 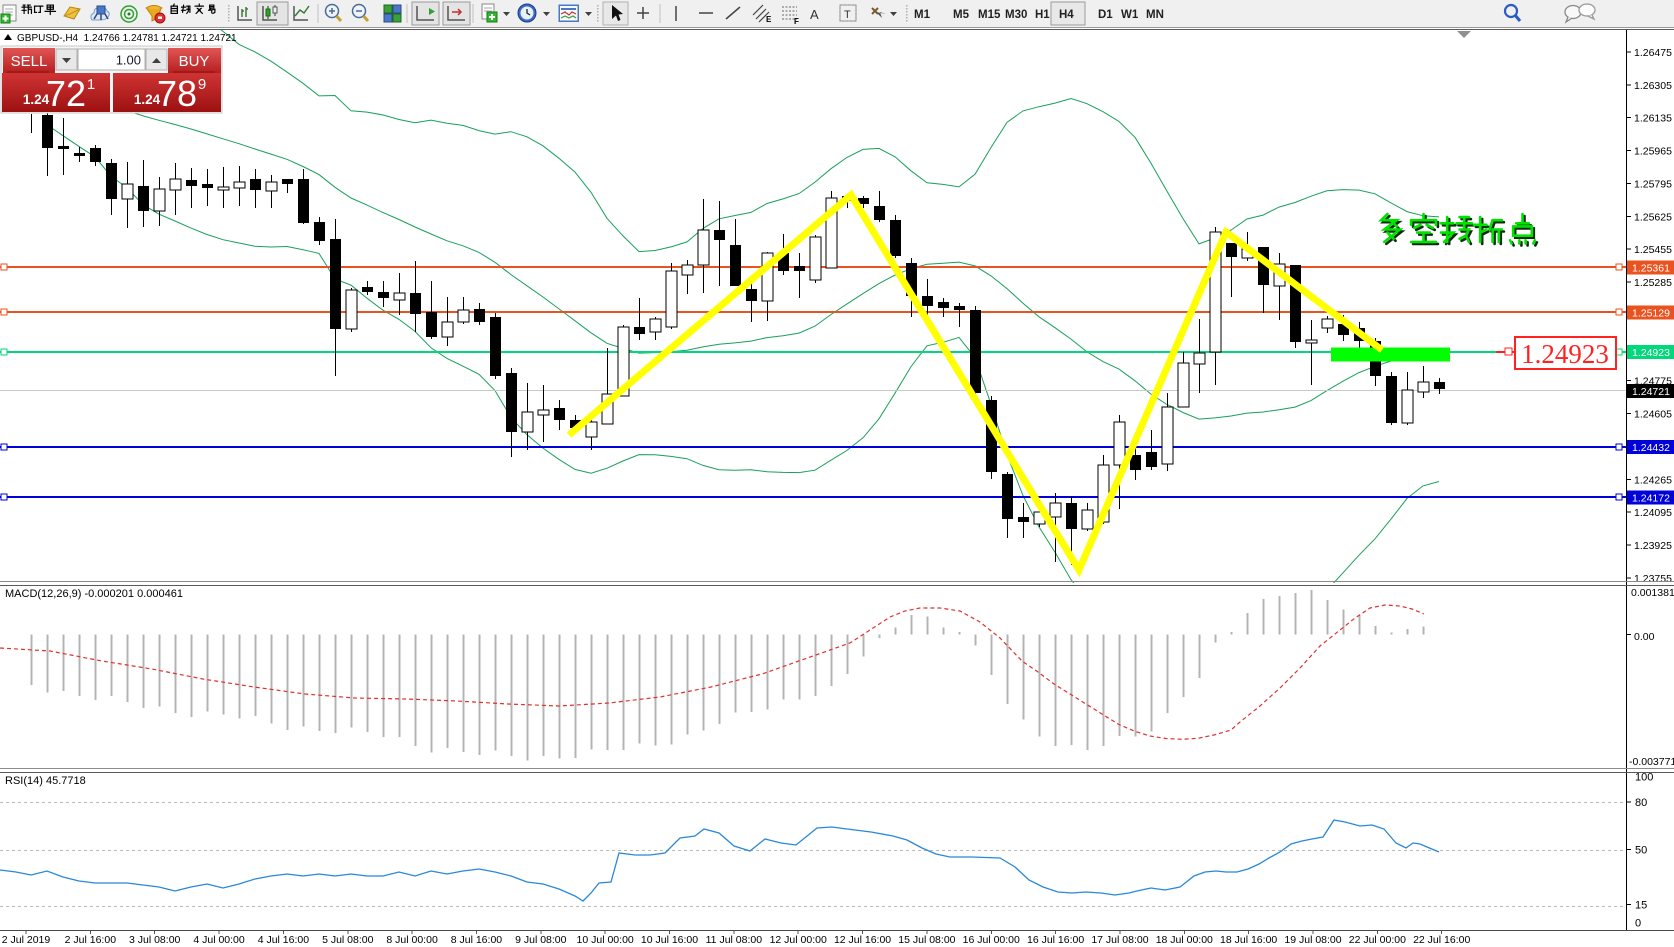 I want to click on svg-text: 1.24095, so click(x=1653, y=513).